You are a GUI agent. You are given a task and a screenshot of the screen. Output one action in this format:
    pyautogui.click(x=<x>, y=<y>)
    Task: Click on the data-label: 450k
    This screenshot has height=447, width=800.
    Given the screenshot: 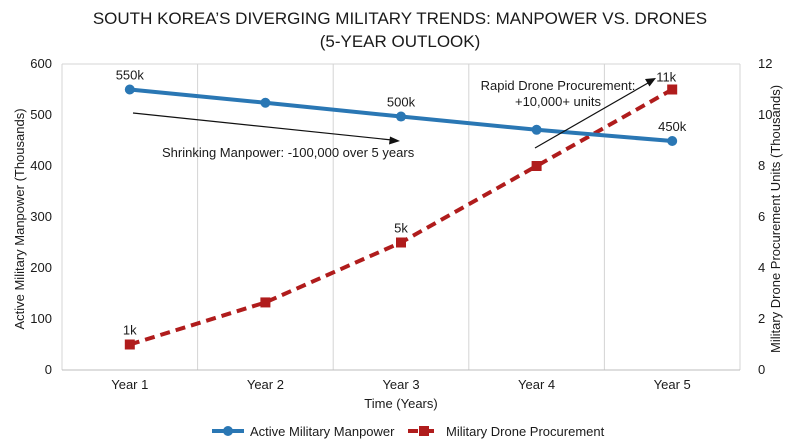 What is the action you would take?
    pyautogui.click(x=672, y=126)
    